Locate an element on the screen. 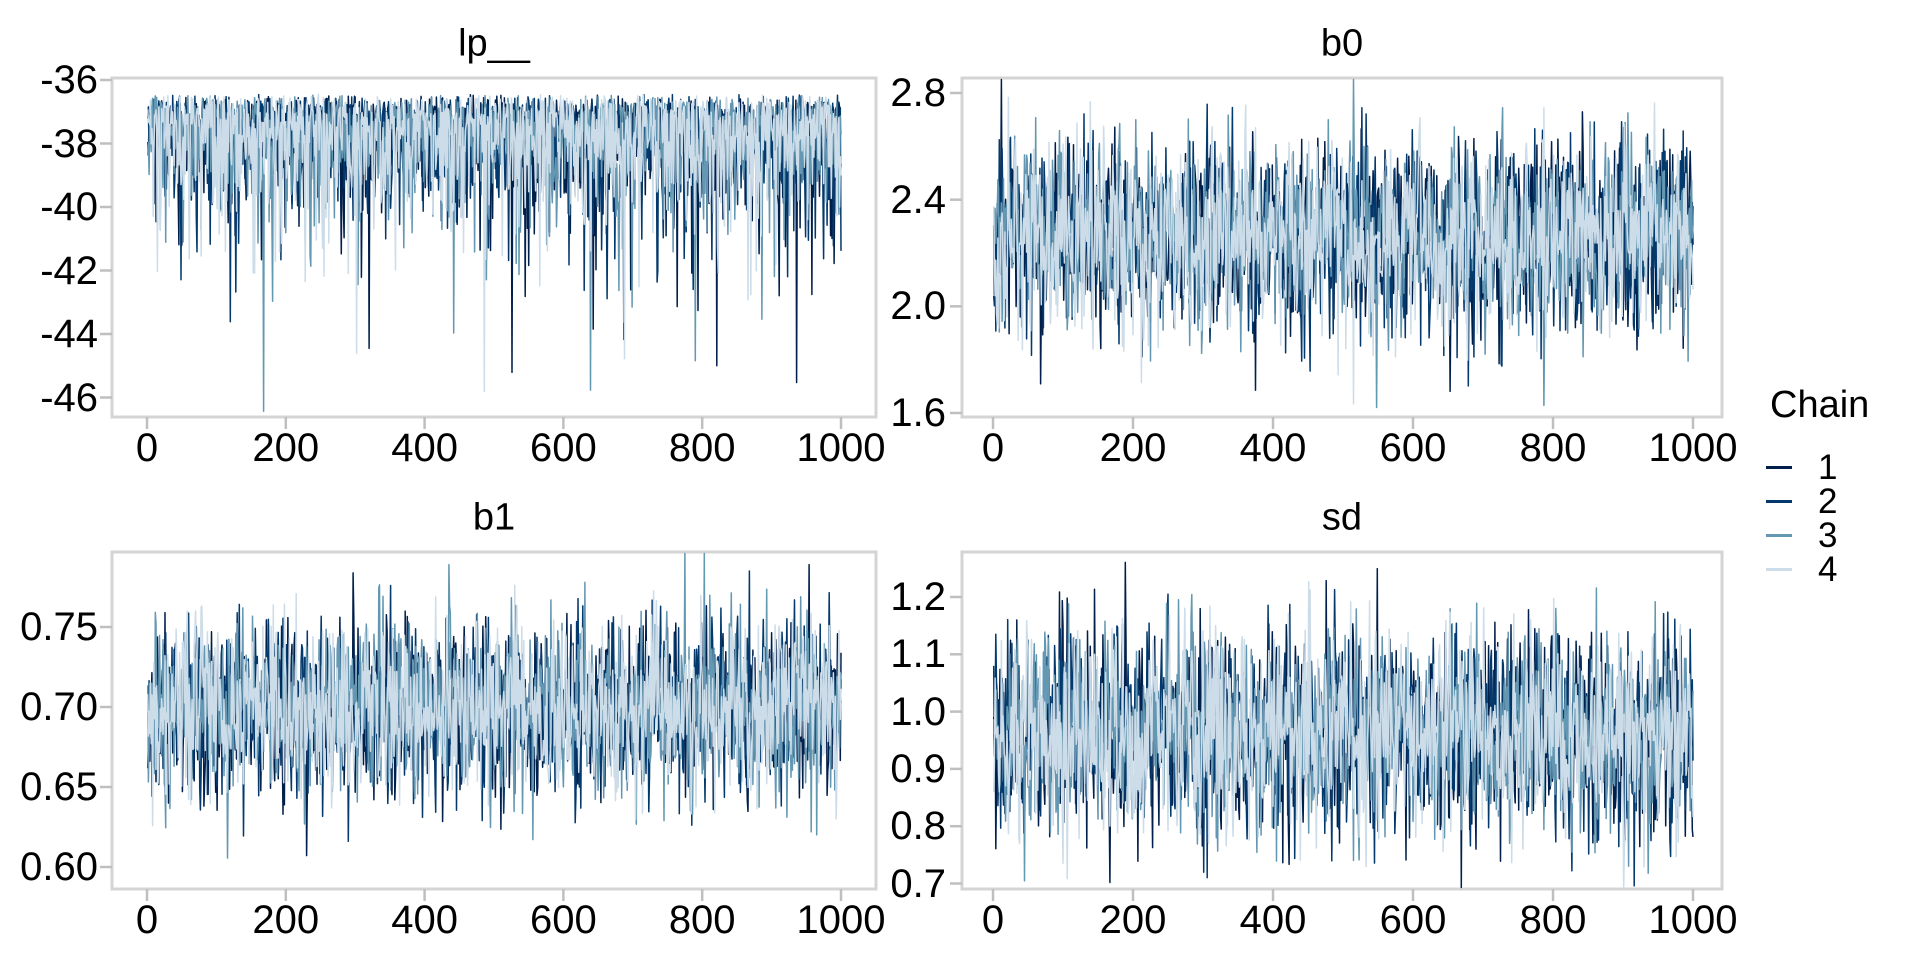 This screenshot has height=960, width=1920. chain-legend: Chain 1 2 3 4 is located at coordinates (1813, 486).